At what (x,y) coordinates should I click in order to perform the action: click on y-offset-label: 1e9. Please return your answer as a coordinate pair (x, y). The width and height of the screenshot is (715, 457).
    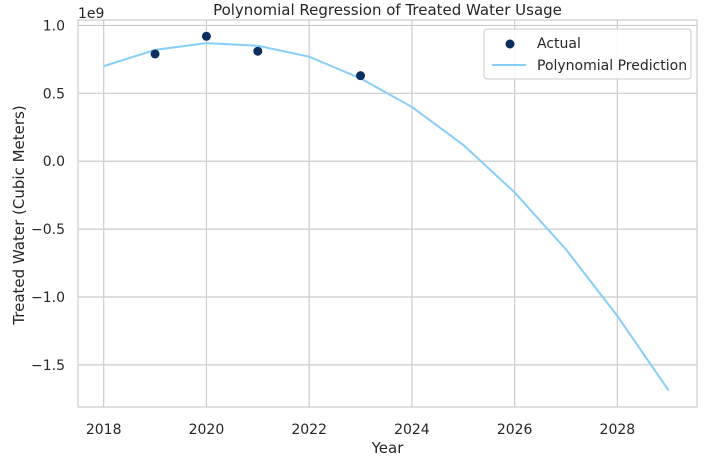
    Looking at the image, I should click on (91, 14).